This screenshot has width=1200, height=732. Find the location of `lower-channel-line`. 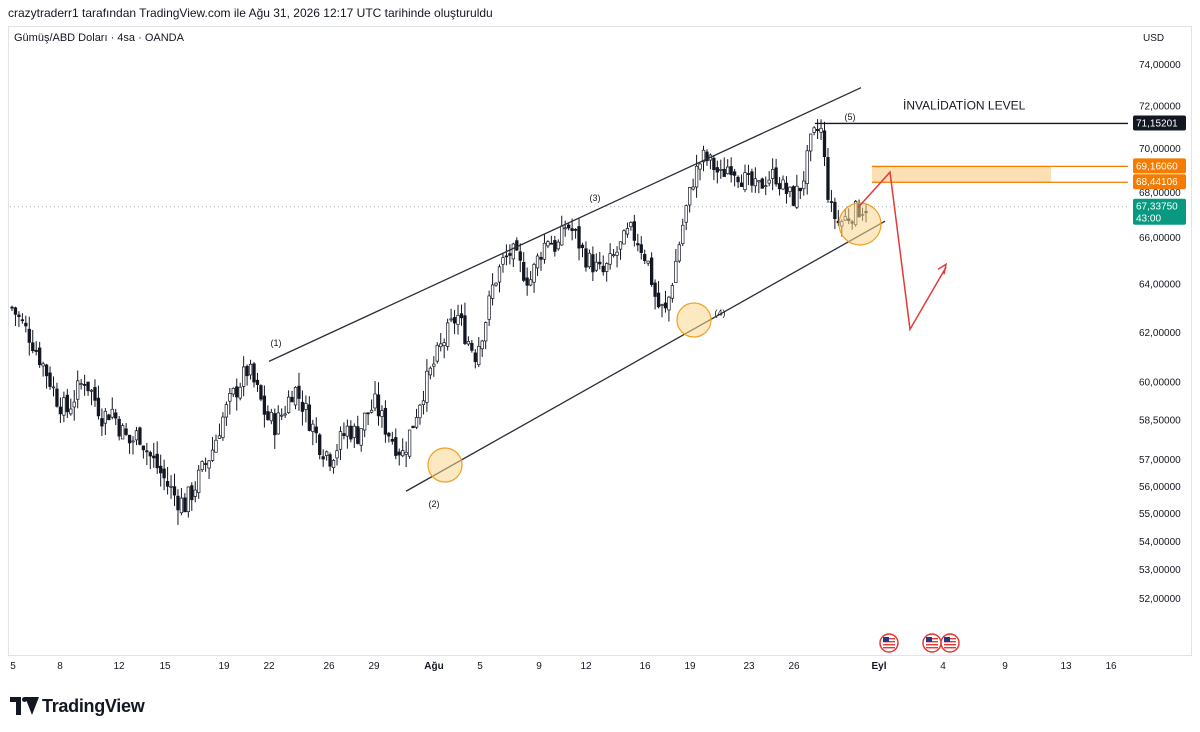

lower-channel-line is located at coordinates (645, 356).